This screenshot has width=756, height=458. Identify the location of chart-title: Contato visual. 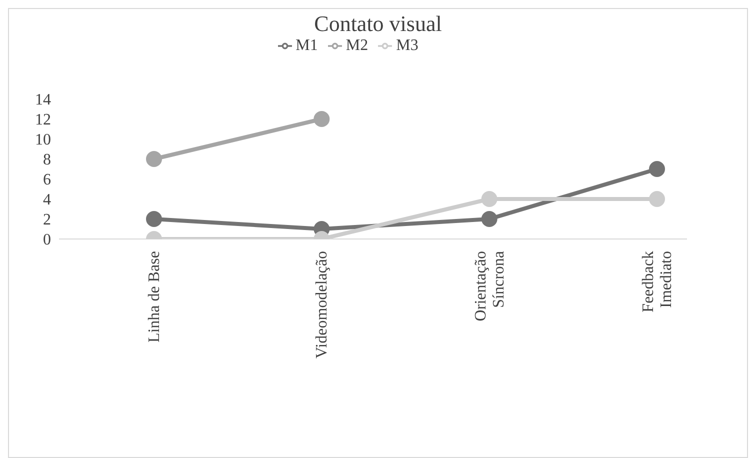
(378, 24).